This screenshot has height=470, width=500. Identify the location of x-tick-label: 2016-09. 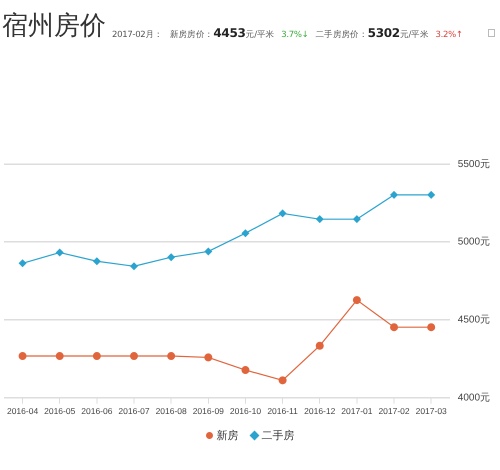
(208, 411).